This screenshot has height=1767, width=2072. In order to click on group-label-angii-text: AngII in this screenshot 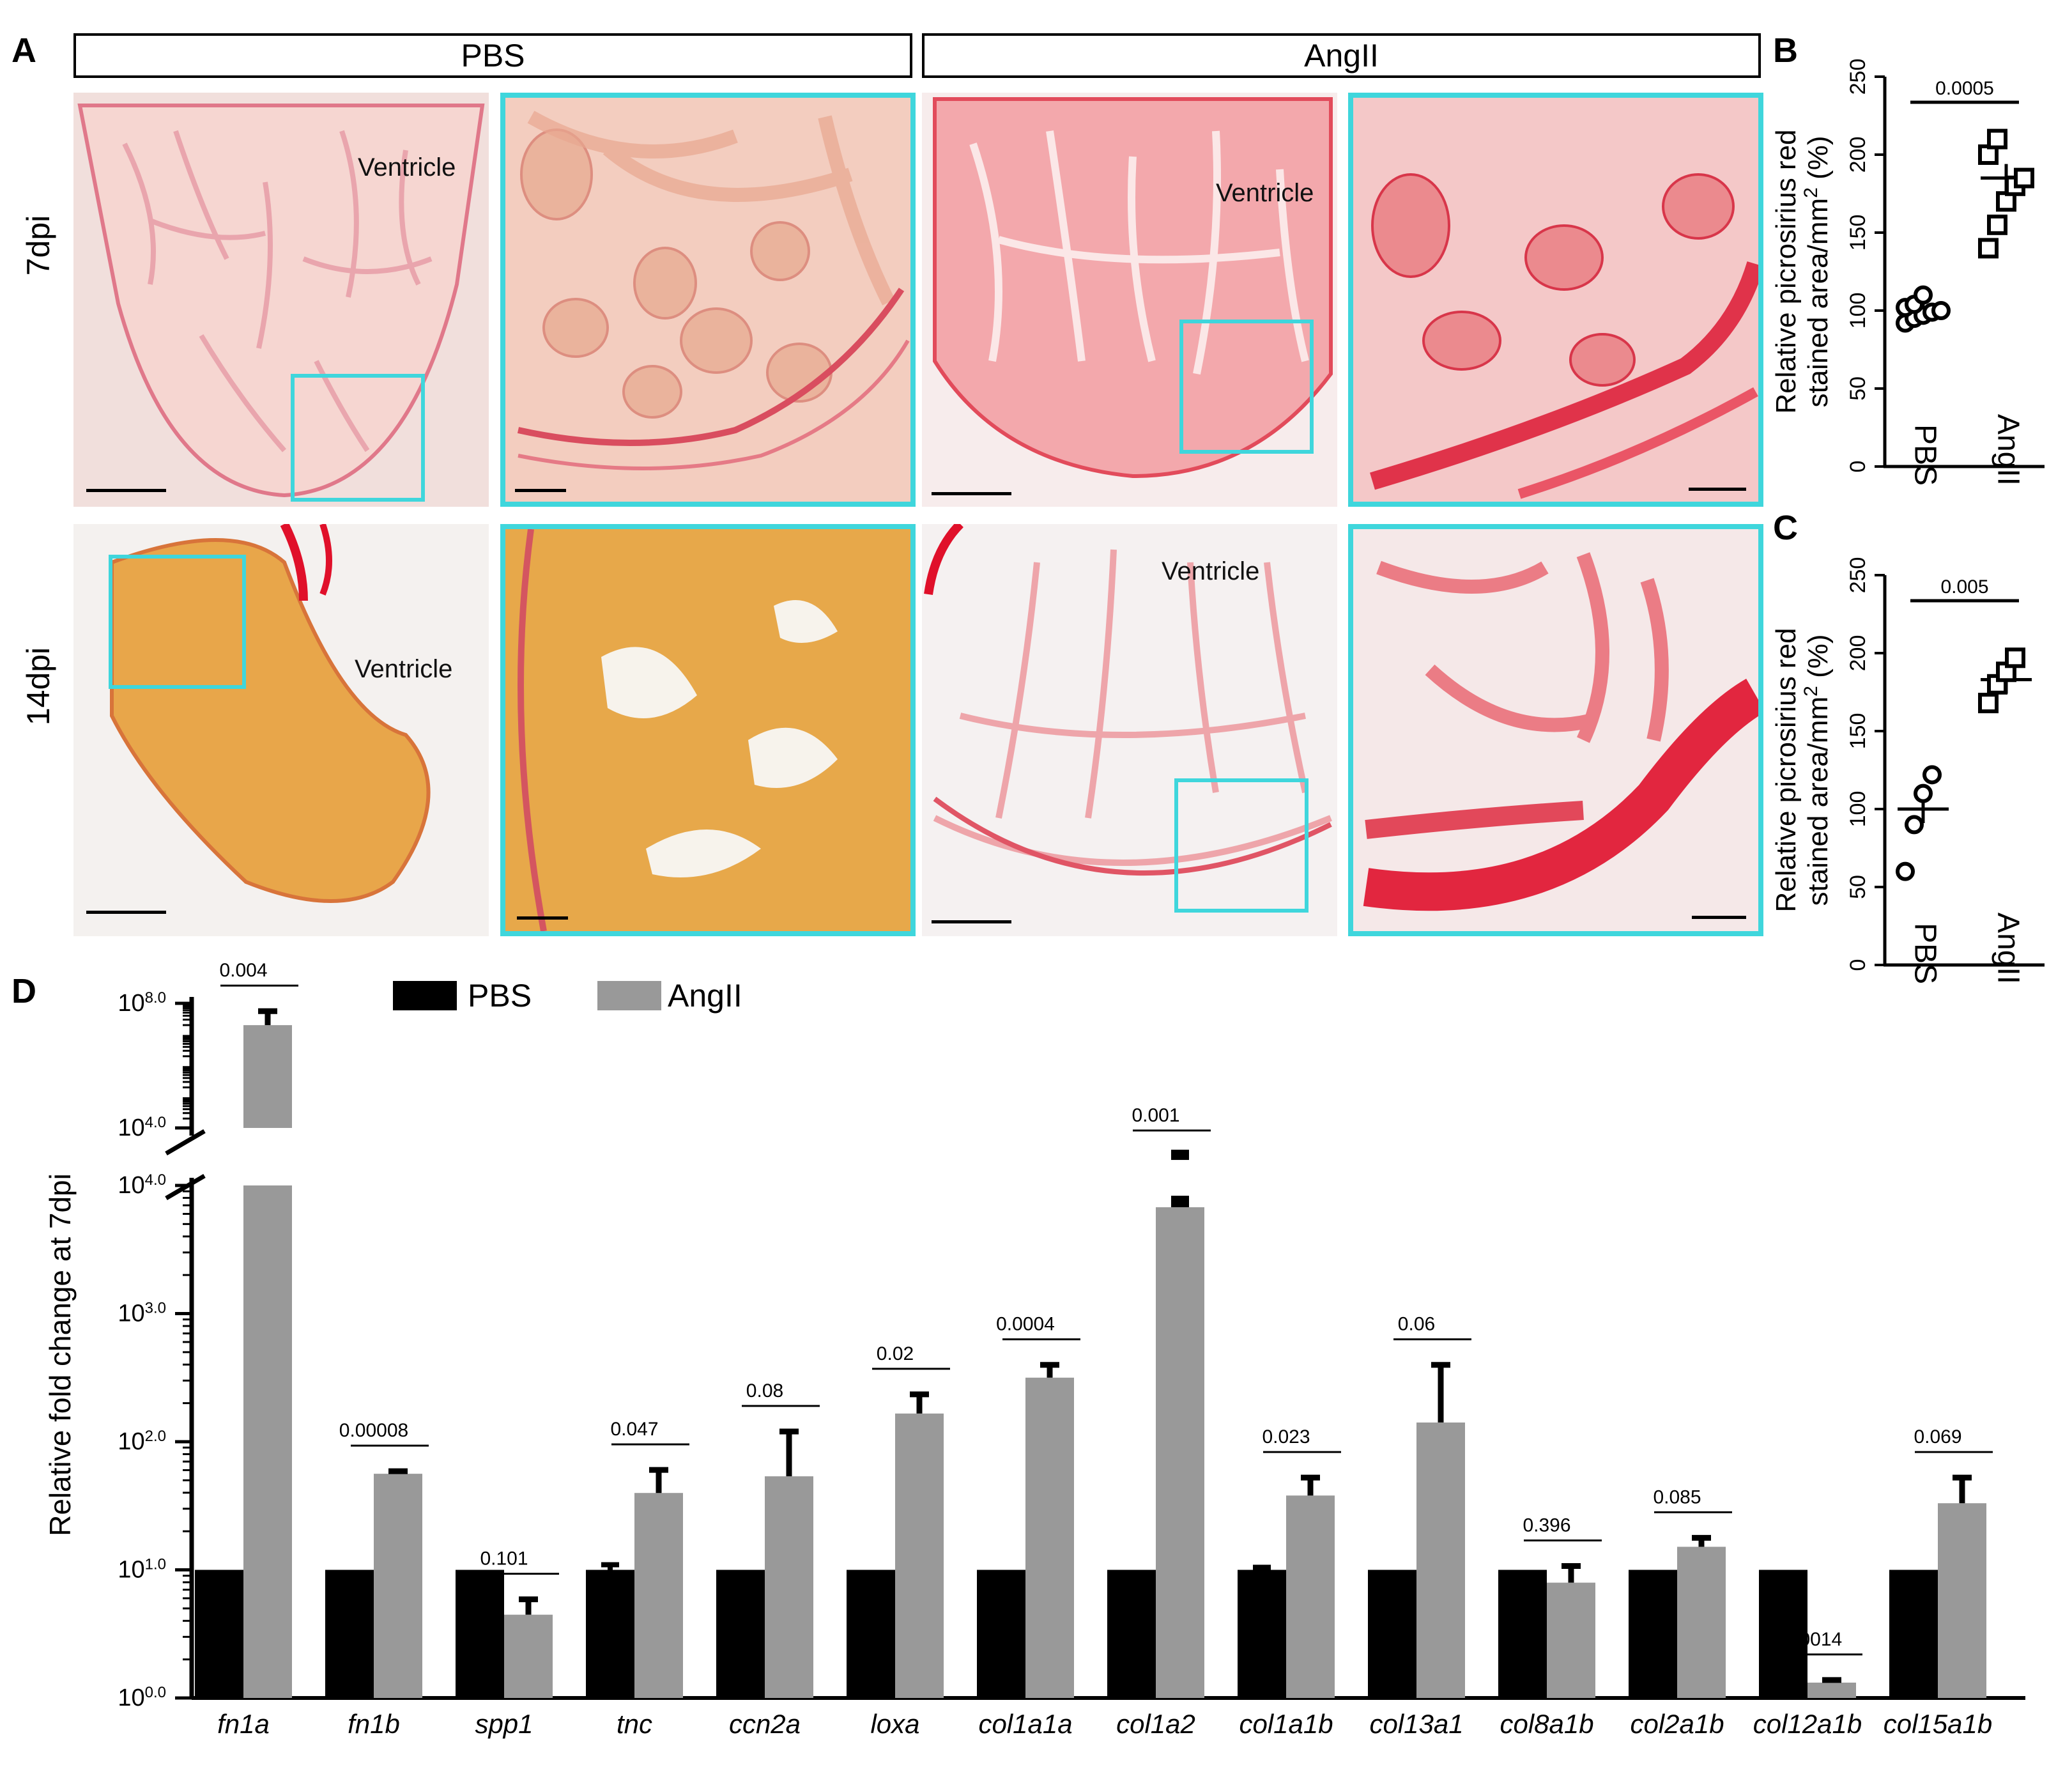, I will do `click(1341, 55)`.